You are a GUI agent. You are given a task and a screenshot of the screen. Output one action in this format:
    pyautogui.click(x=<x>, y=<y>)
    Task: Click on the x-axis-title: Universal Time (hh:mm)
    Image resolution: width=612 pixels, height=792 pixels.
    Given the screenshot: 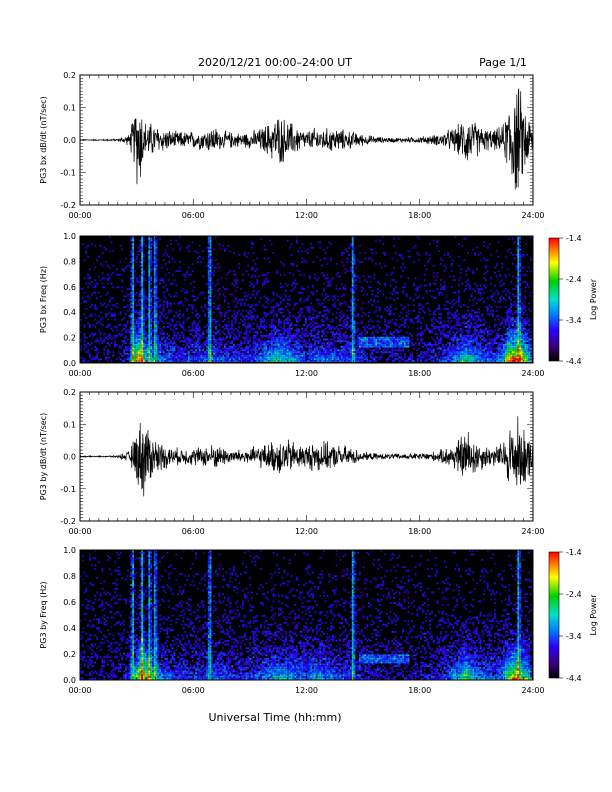 What is the action you would take?
    pyautogui.click(x=275, y=717)
    